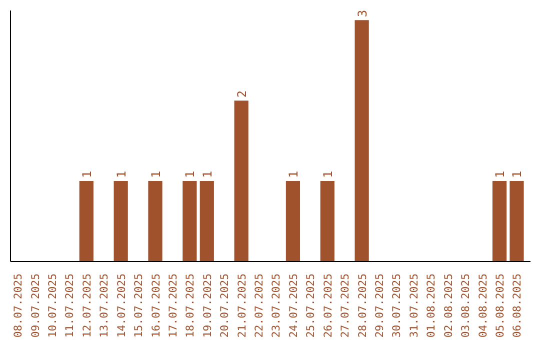  What do you see at coordinates (139, 306) in the screenshot?
I see `x-tick-label: 15.07.2025` at bounding box center [139, 306].